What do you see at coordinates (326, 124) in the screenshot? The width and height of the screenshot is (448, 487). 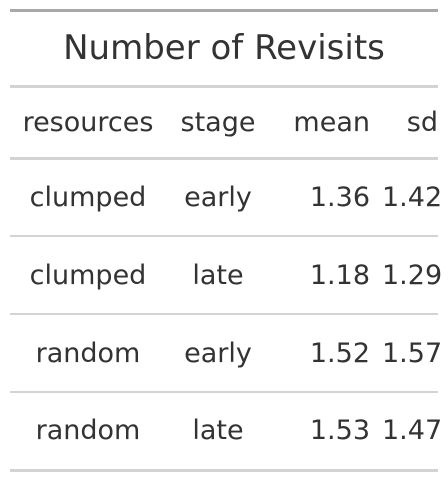 I see `column-header-mean: mean` at bounding box center [326, 124].